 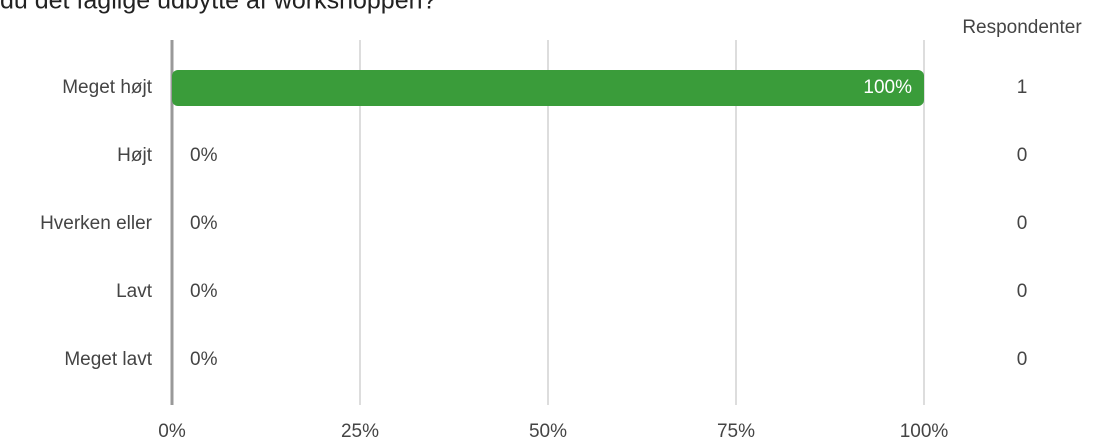 I want to click on chart-title: du det faglige udbytte af workshoppen?, so click(x=218, y=7).